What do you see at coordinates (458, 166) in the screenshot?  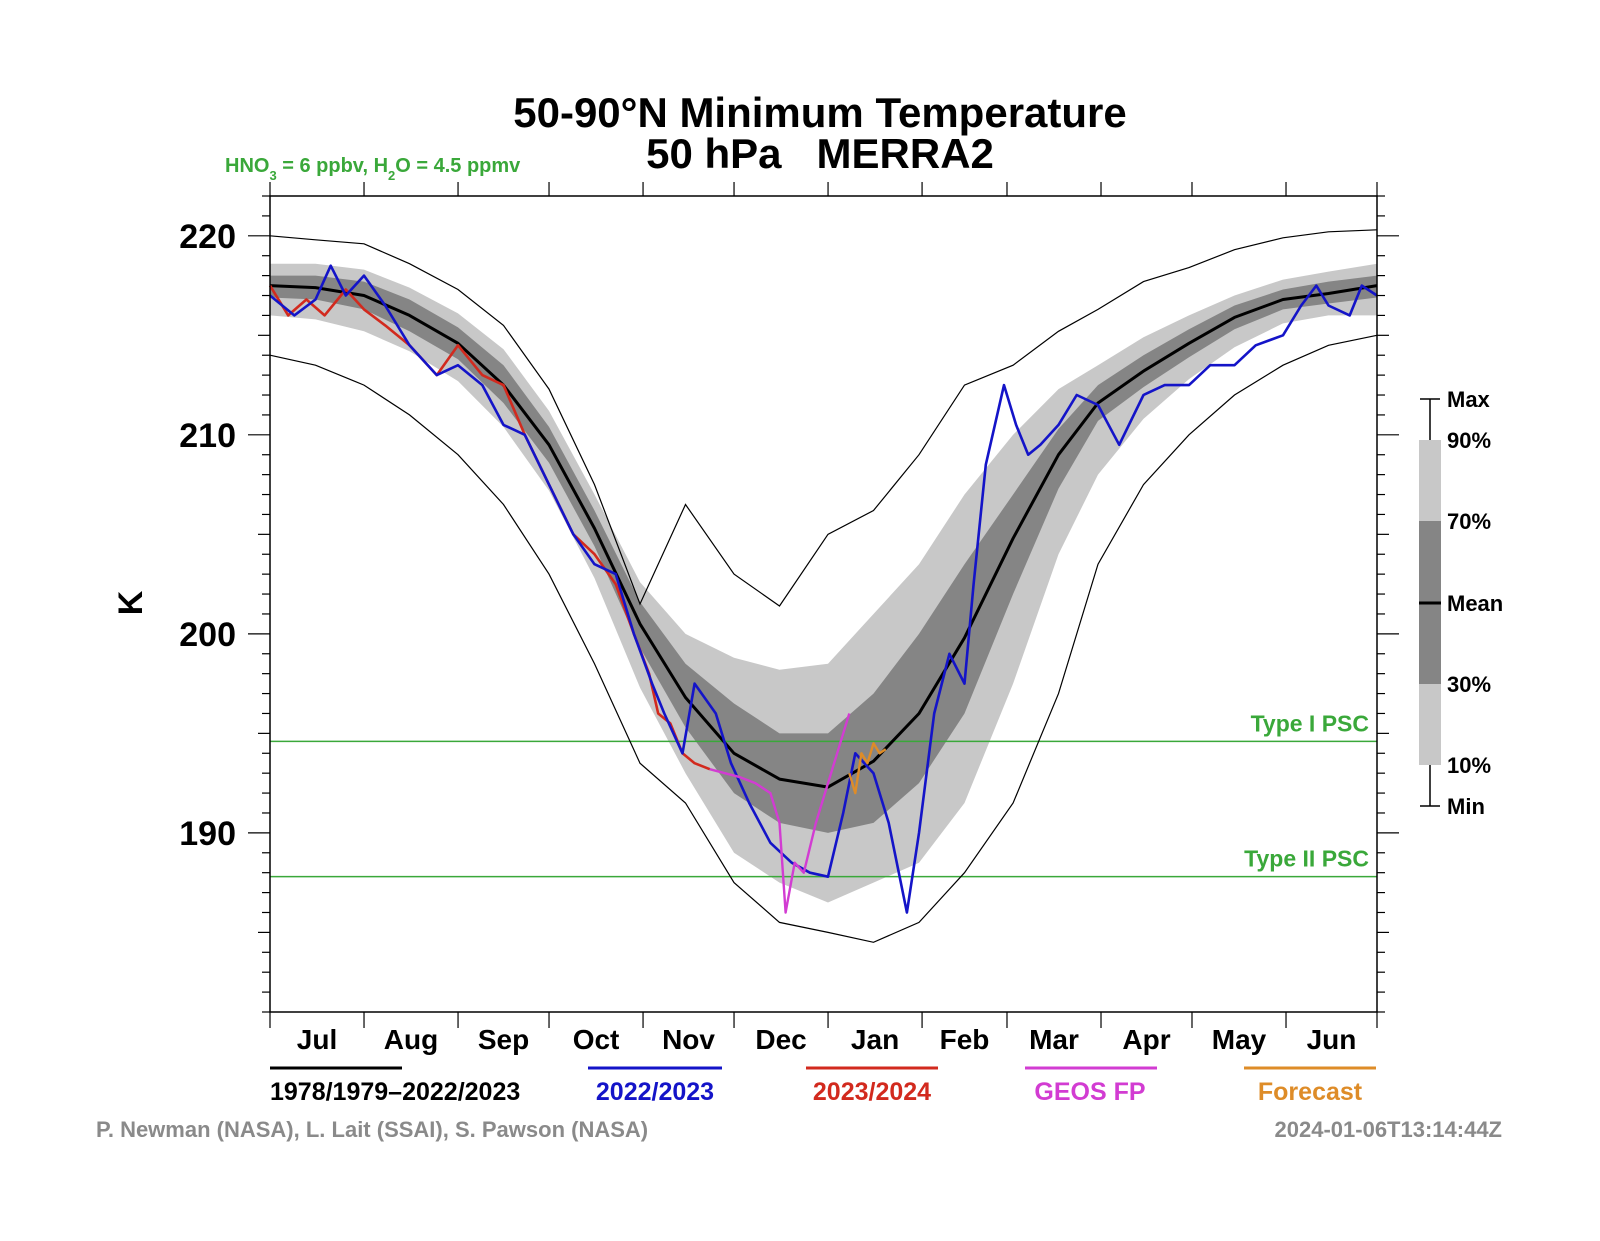 I see `h2o-value: O = 4.5 ppmv` at bounding box center [458, 166].